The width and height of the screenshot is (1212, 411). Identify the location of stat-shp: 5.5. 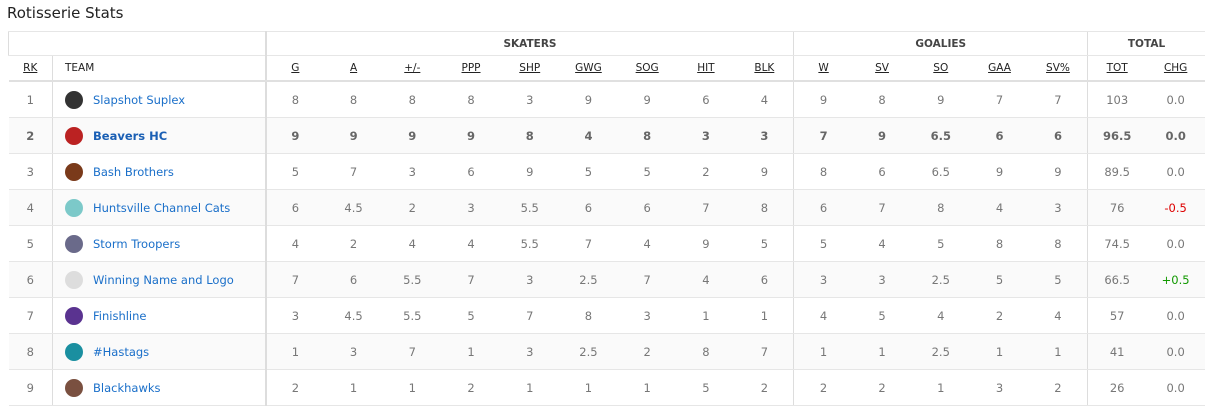
(530, 207).